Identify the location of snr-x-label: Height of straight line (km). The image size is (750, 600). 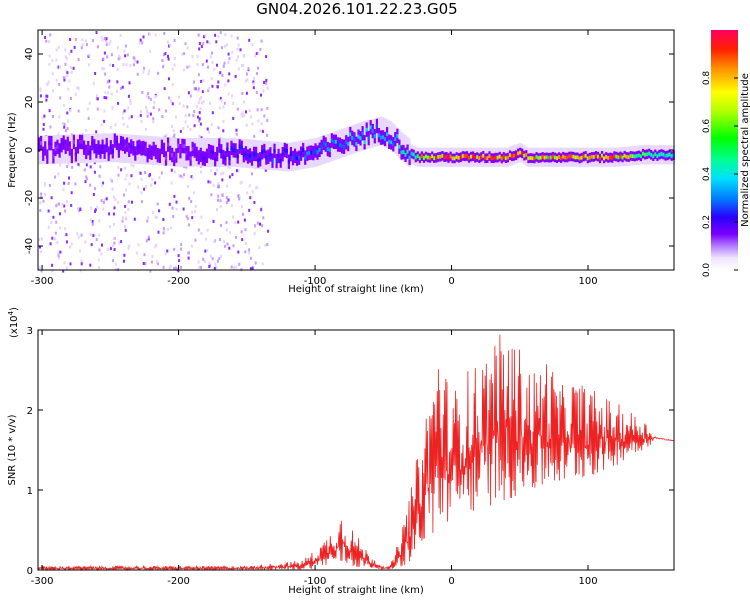
(356, 590).